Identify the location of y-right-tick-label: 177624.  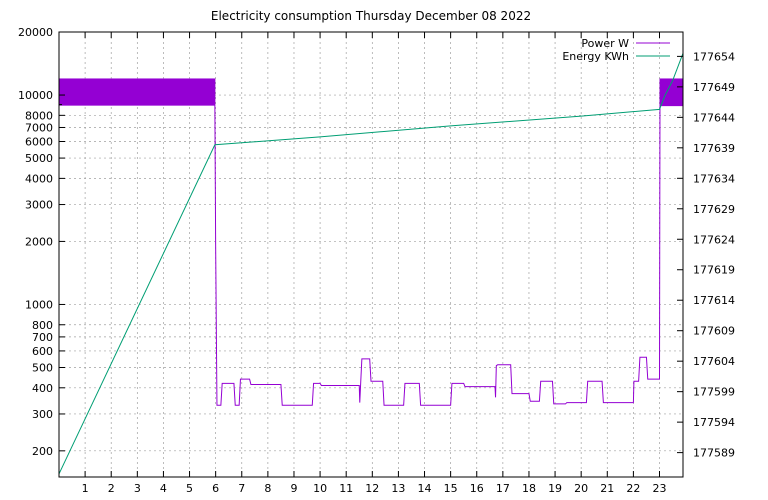
(714, 239).